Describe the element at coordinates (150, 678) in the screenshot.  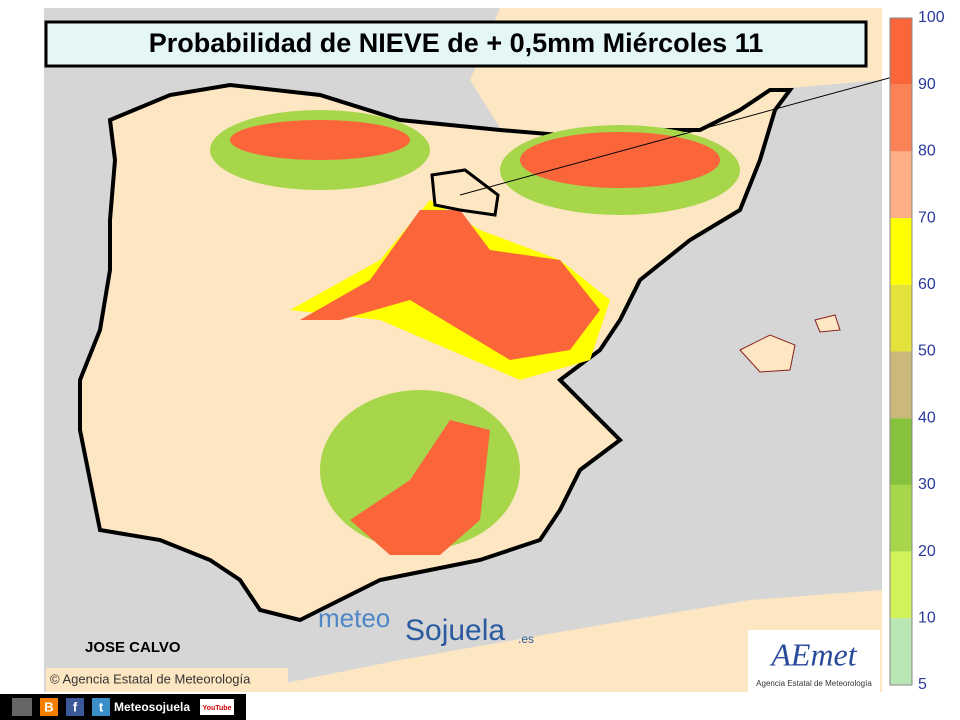
I see `credit: © Agencia Estatal de Meteorología` at that location.